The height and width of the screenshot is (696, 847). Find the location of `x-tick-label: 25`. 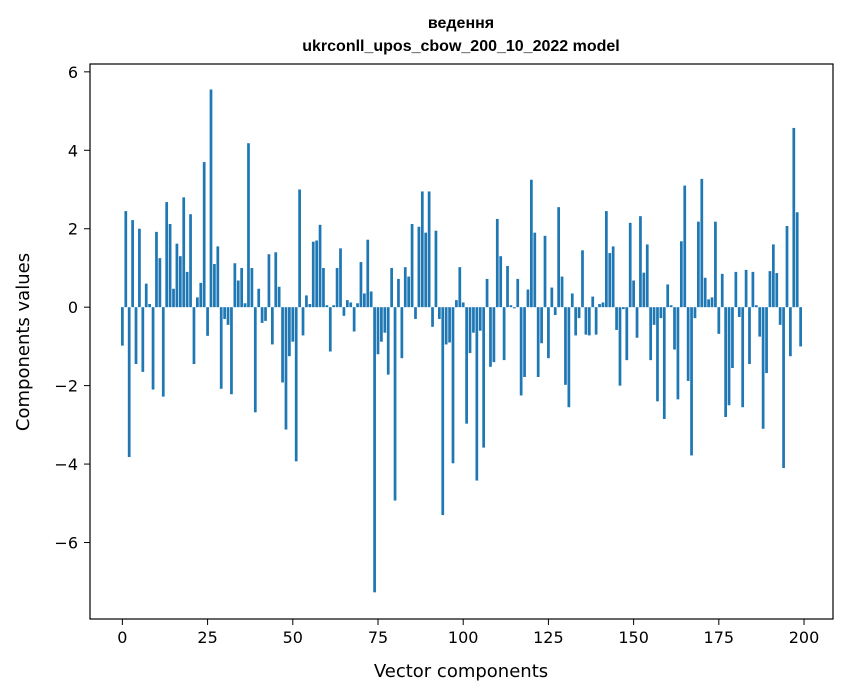

x-tick-label: 25 is located at coordinates (207, 637).